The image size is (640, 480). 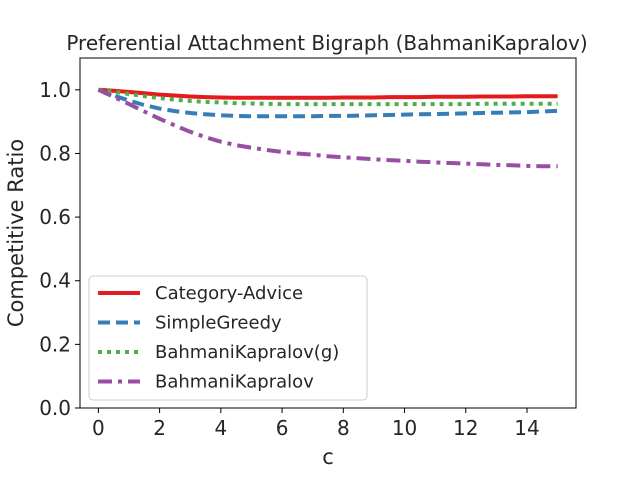 I want to click on y-tick-label: 0.2, so click(x=55, y=344).